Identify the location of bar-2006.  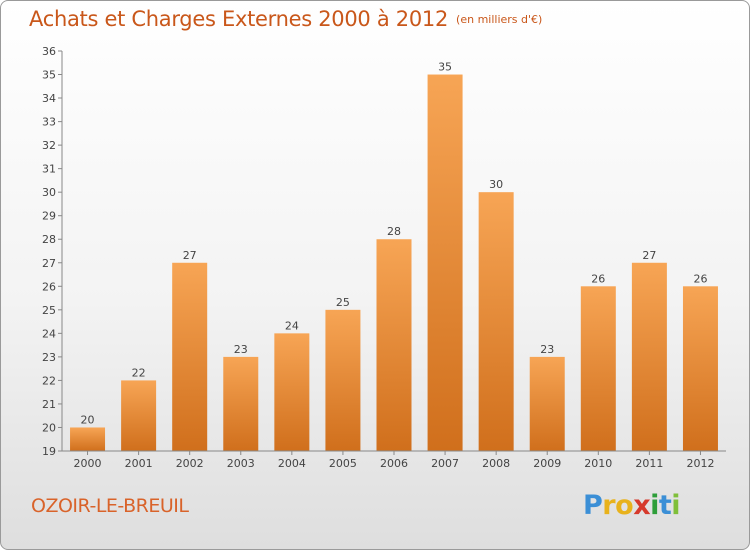
(394, 345).